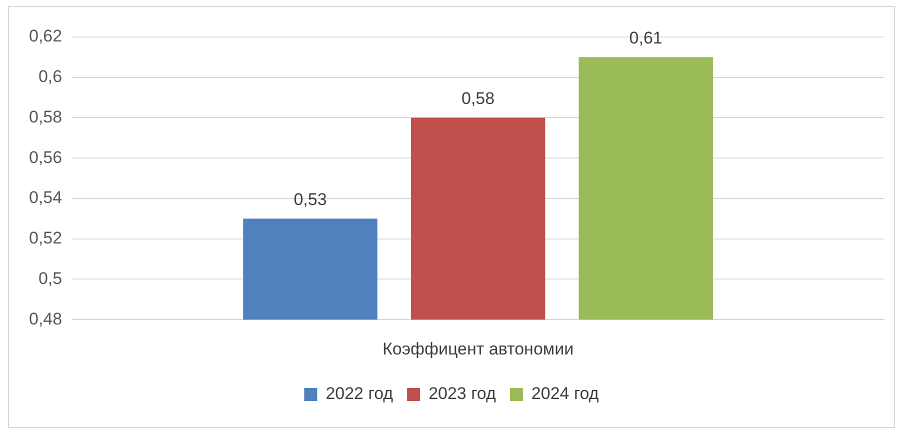  What do you see at coordinates (45, 238) in the screenshot?
I see `y-tick-label: 0,52` at bounding box center [45, 238].